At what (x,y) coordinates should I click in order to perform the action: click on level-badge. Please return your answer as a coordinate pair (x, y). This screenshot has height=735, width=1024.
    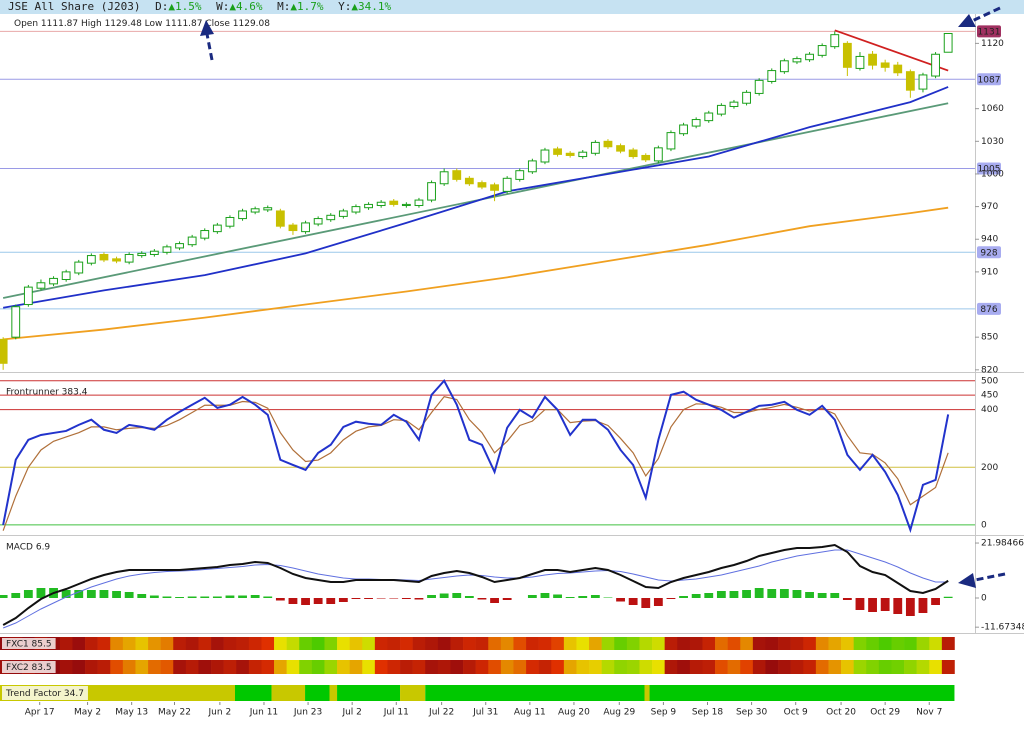
    Looking at the image, I should click on (989, 31).